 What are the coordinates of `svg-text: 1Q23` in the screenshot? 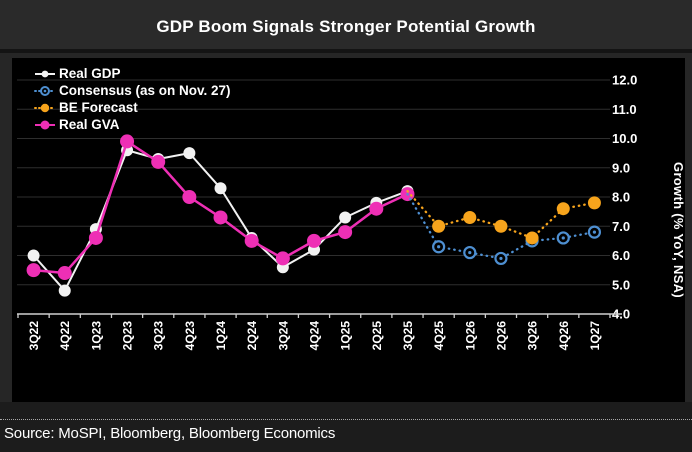 It's located at (96, 336).